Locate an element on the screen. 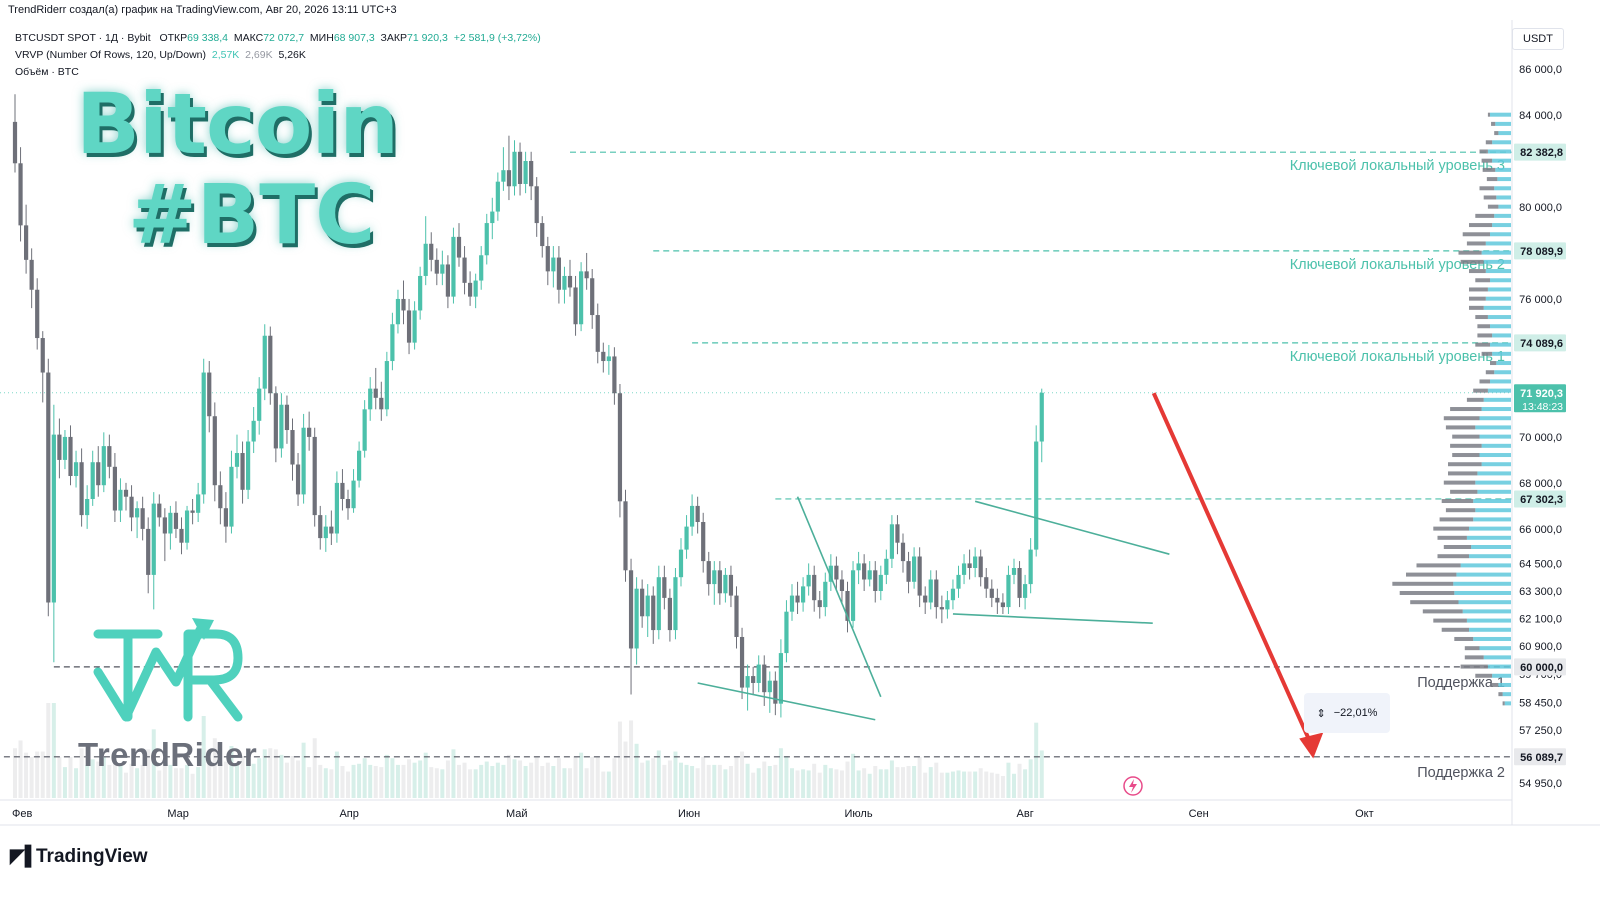 The image size is (1600, 900). measure-tool-label: ⇕ −22,01% is located at coordinates (1347, 713).